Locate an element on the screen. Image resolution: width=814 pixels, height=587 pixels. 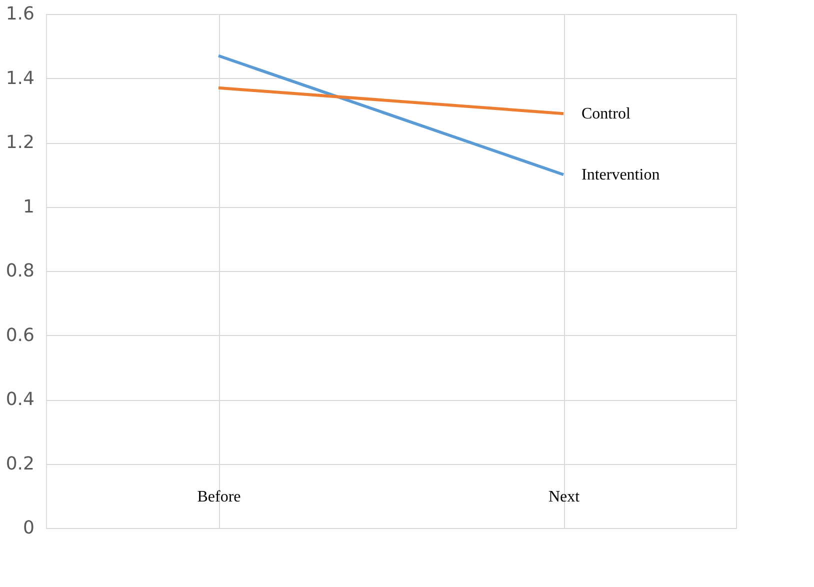
series-label: Intervention is located at coordinates (621, 175).